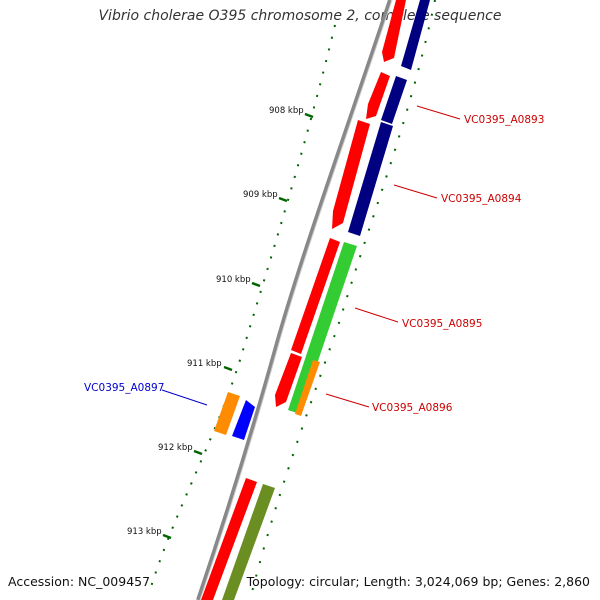 The width and height of the screenshot is (600, 600). I want to click on gene-label-a0893: VC0395_A0893, so click(504, 120).